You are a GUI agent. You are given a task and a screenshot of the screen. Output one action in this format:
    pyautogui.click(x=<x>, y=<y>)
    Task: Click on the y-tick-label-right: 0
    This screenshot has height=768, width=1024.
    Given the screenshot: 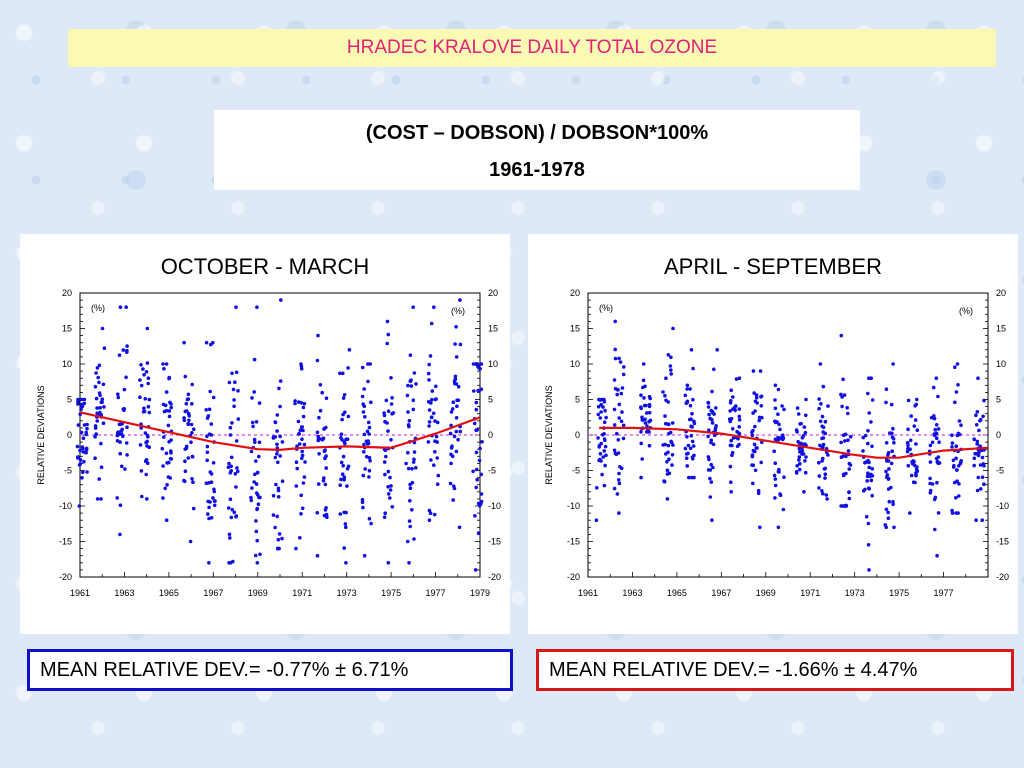 What is the action you would take?
    pyautogui.click(x=490, y=435)
    